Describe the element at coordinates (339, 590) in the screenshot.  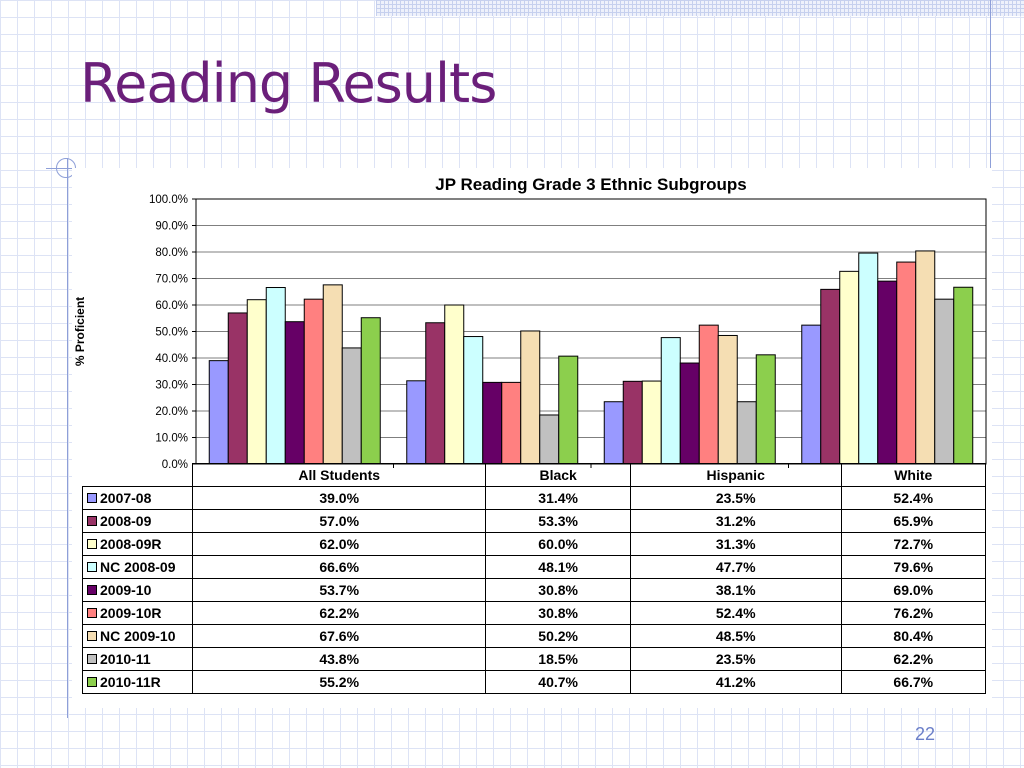
I see `data-label: 53.7%` at that location.